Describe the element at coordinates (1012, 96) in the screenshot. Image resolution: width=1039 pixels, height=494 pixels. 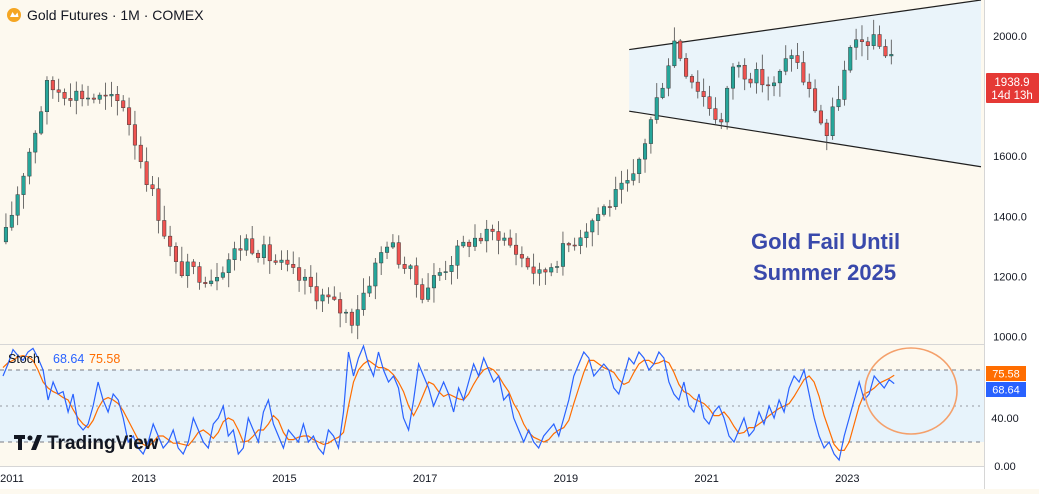
I see `bar-countdown-label: 14d 13h` at that location.